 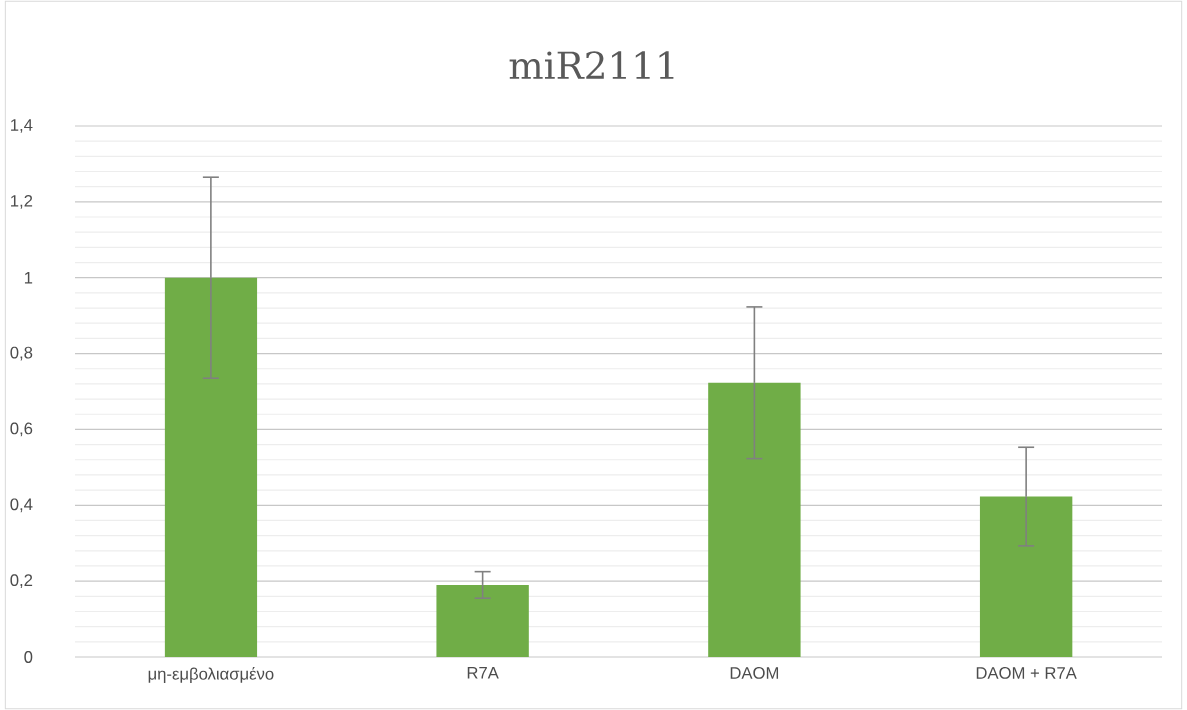 What do you see at coordinates (21, 505) in the screenshot?
I see `y-tick-label: 0,4` at bounding box center [21, 505].